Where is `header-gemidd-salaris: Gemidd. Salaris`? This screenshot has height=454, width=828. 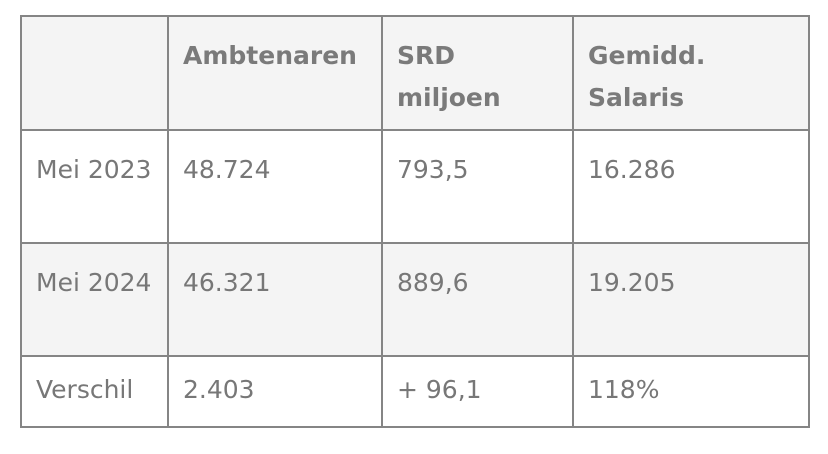 header-gemidd-salaris: Gemidd. Salaris is located at coordinates (691, 73).